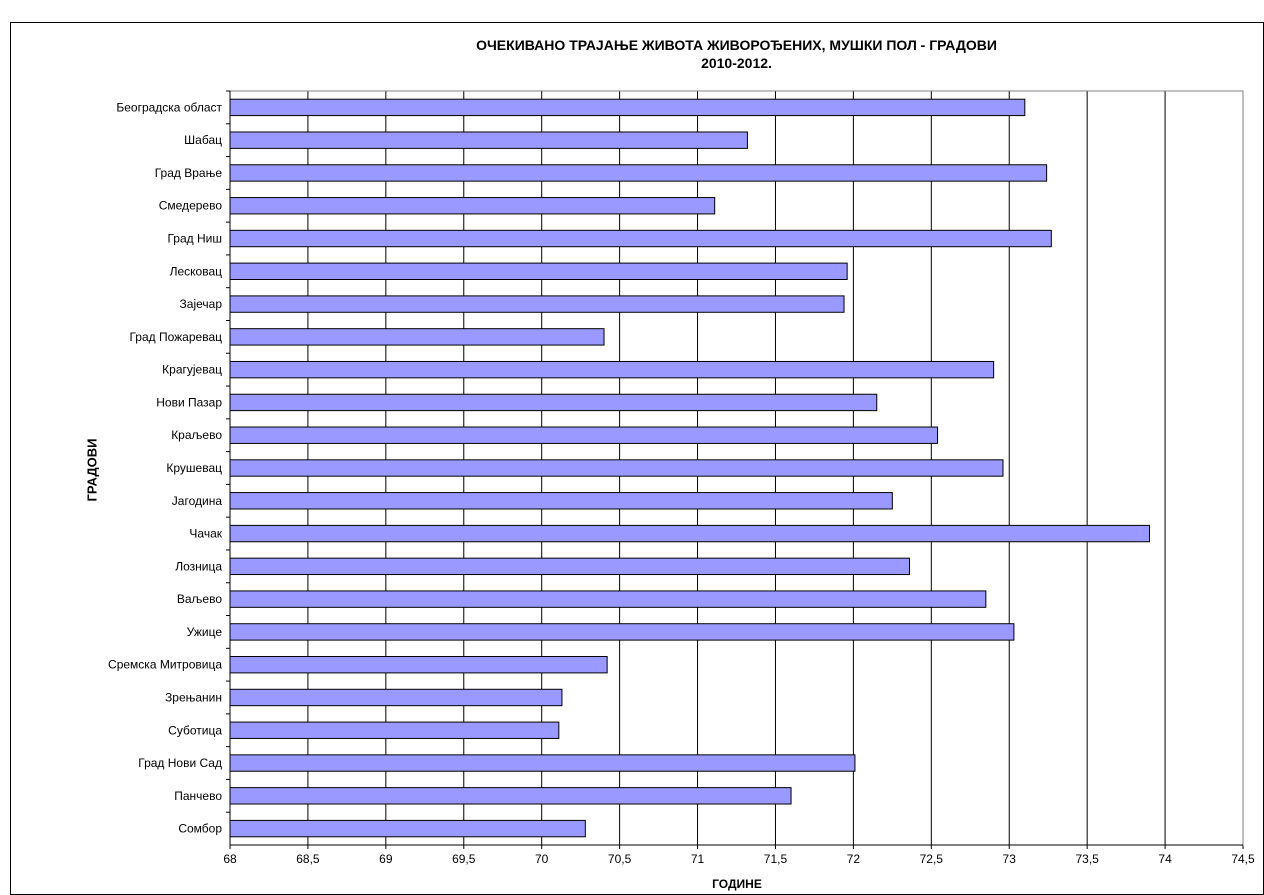  I want to click on category-label: Јагодина, so click(197, 501).